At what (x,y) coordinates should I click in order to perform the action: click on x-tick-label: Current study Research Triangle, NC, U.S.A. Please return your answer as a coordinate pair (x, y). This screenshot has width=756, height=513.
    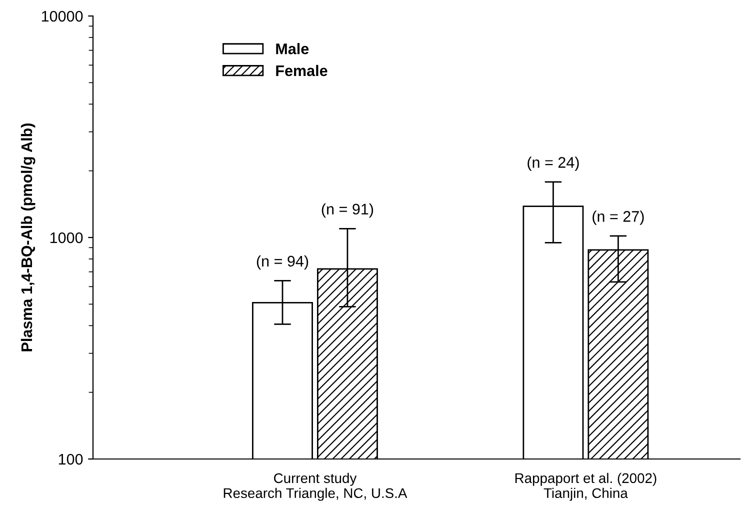
    Looking at the image, I should click on (316, 486).